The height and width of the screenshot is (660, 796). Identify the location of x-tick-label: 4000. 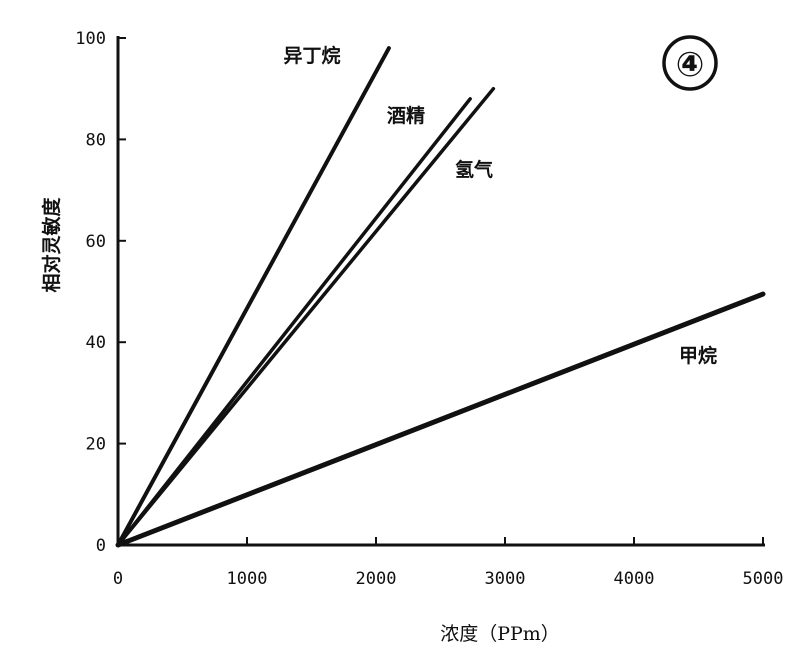
(634, 579).